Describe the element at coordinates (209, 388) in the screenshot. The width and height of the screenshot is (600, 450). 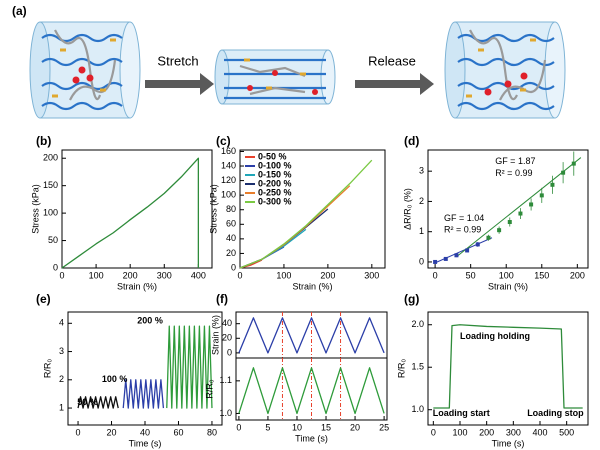
I see `y-axis-label: R/R₀` at that location.